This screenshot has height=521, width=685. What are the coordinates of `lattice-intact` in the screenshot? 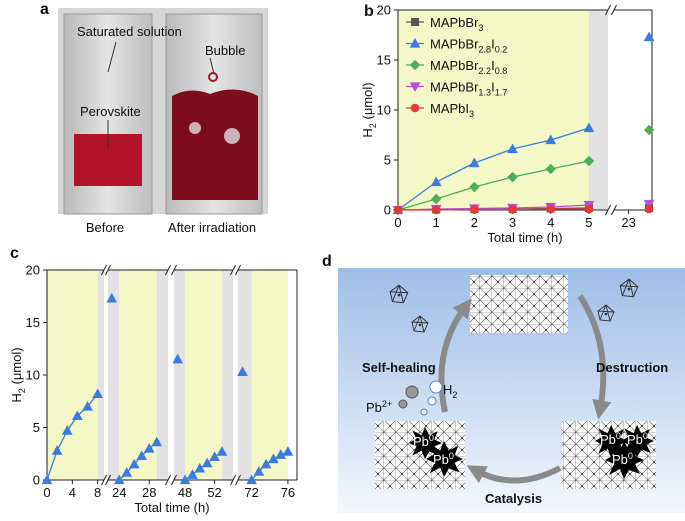 It's located at (519, 304).